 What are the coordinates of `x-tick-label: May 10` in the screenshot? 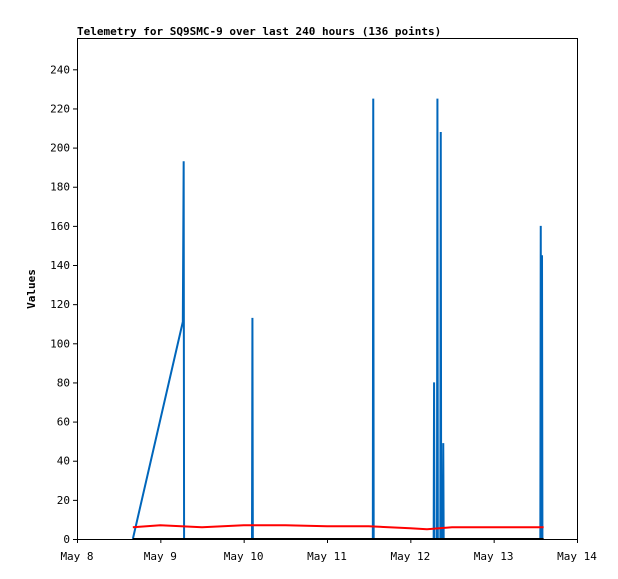 It's located at (244, 556).